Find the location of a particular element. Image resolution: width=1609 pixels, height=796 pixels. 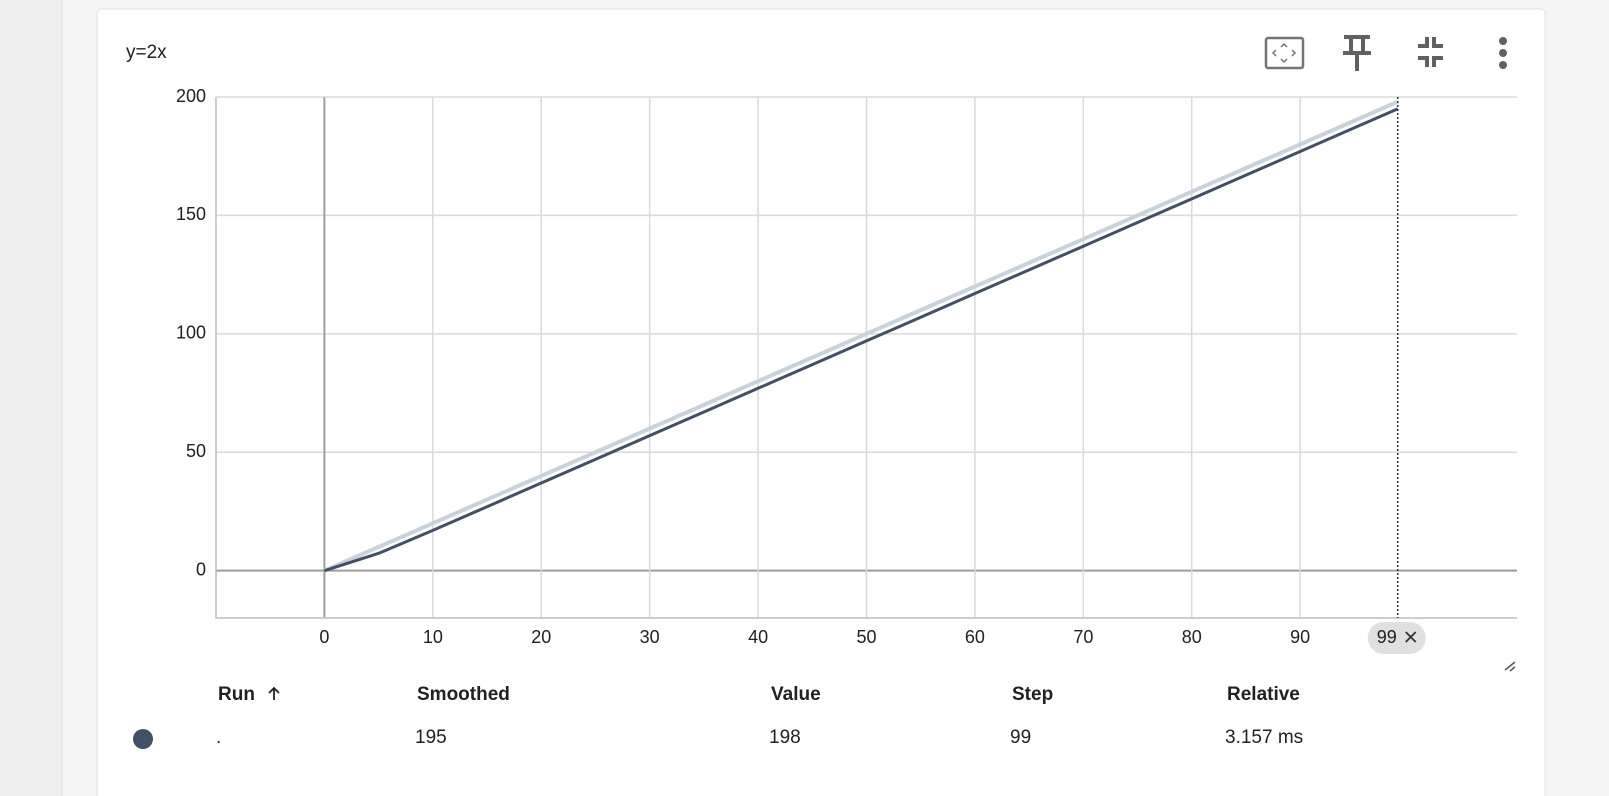

x-tick-label: 20 is located at coordinates (541, 637).